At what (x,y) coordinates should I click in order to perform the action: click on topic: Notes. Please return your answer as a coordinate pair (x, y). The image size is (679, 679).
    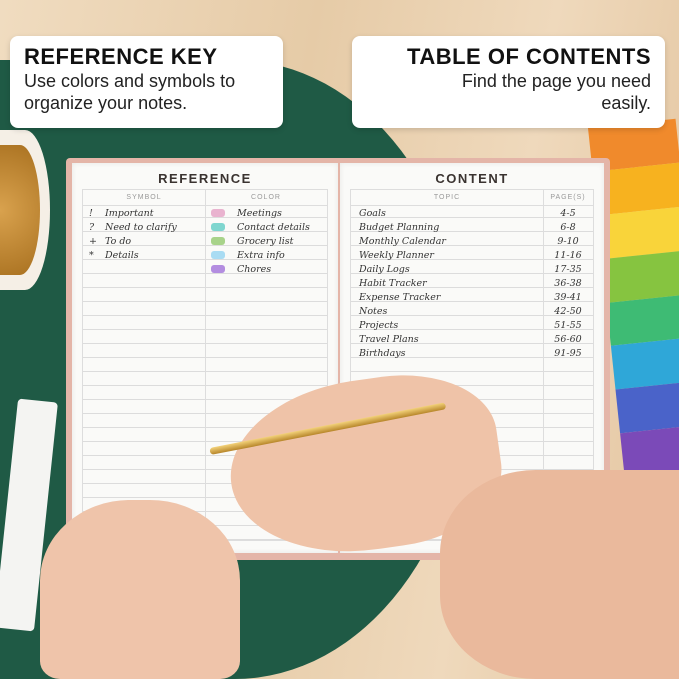
    Looking at the image, I should click on (373, 311).